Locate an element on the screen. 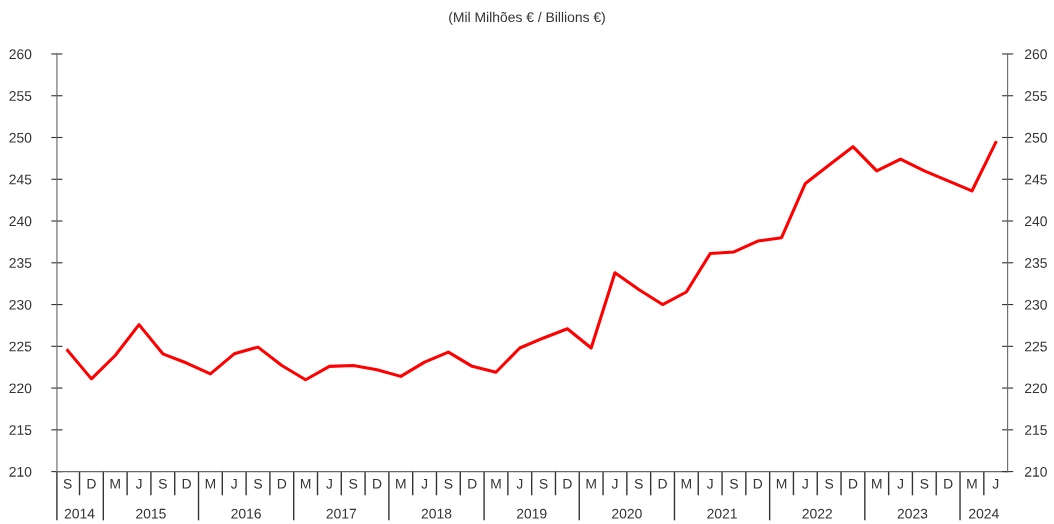 This screenshot has width=1054, height=524. y-tick-label: 235 is located at coordinates (20, 263).